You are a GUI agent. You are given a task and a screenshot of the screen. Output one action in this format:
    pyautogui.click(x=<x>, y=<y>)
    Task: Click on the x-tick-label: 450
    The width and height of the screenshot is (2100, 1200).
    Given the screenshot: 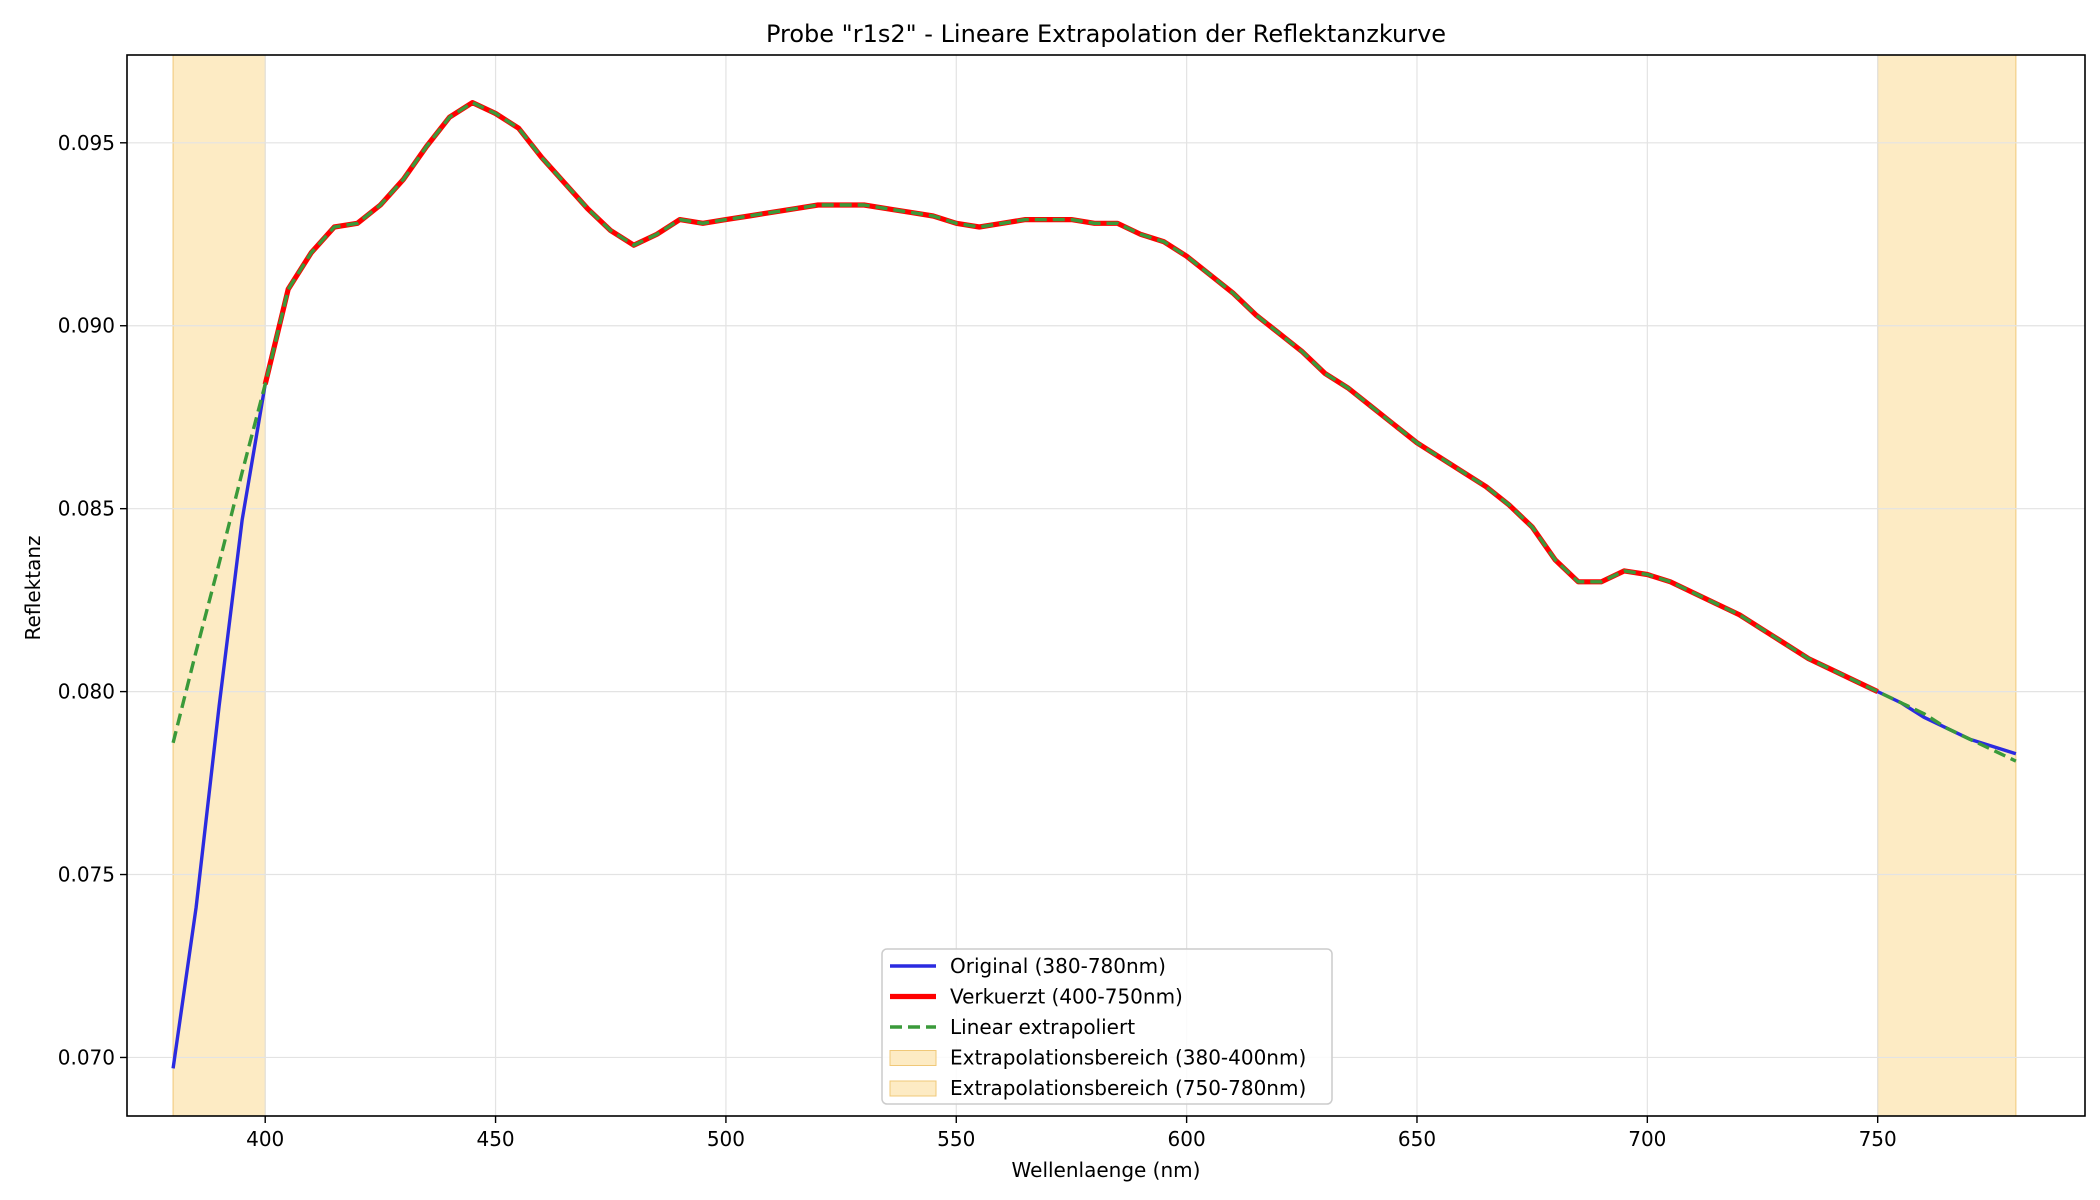 What is the action you would take?
    pyautogui.click(x=495, y=1139)
    